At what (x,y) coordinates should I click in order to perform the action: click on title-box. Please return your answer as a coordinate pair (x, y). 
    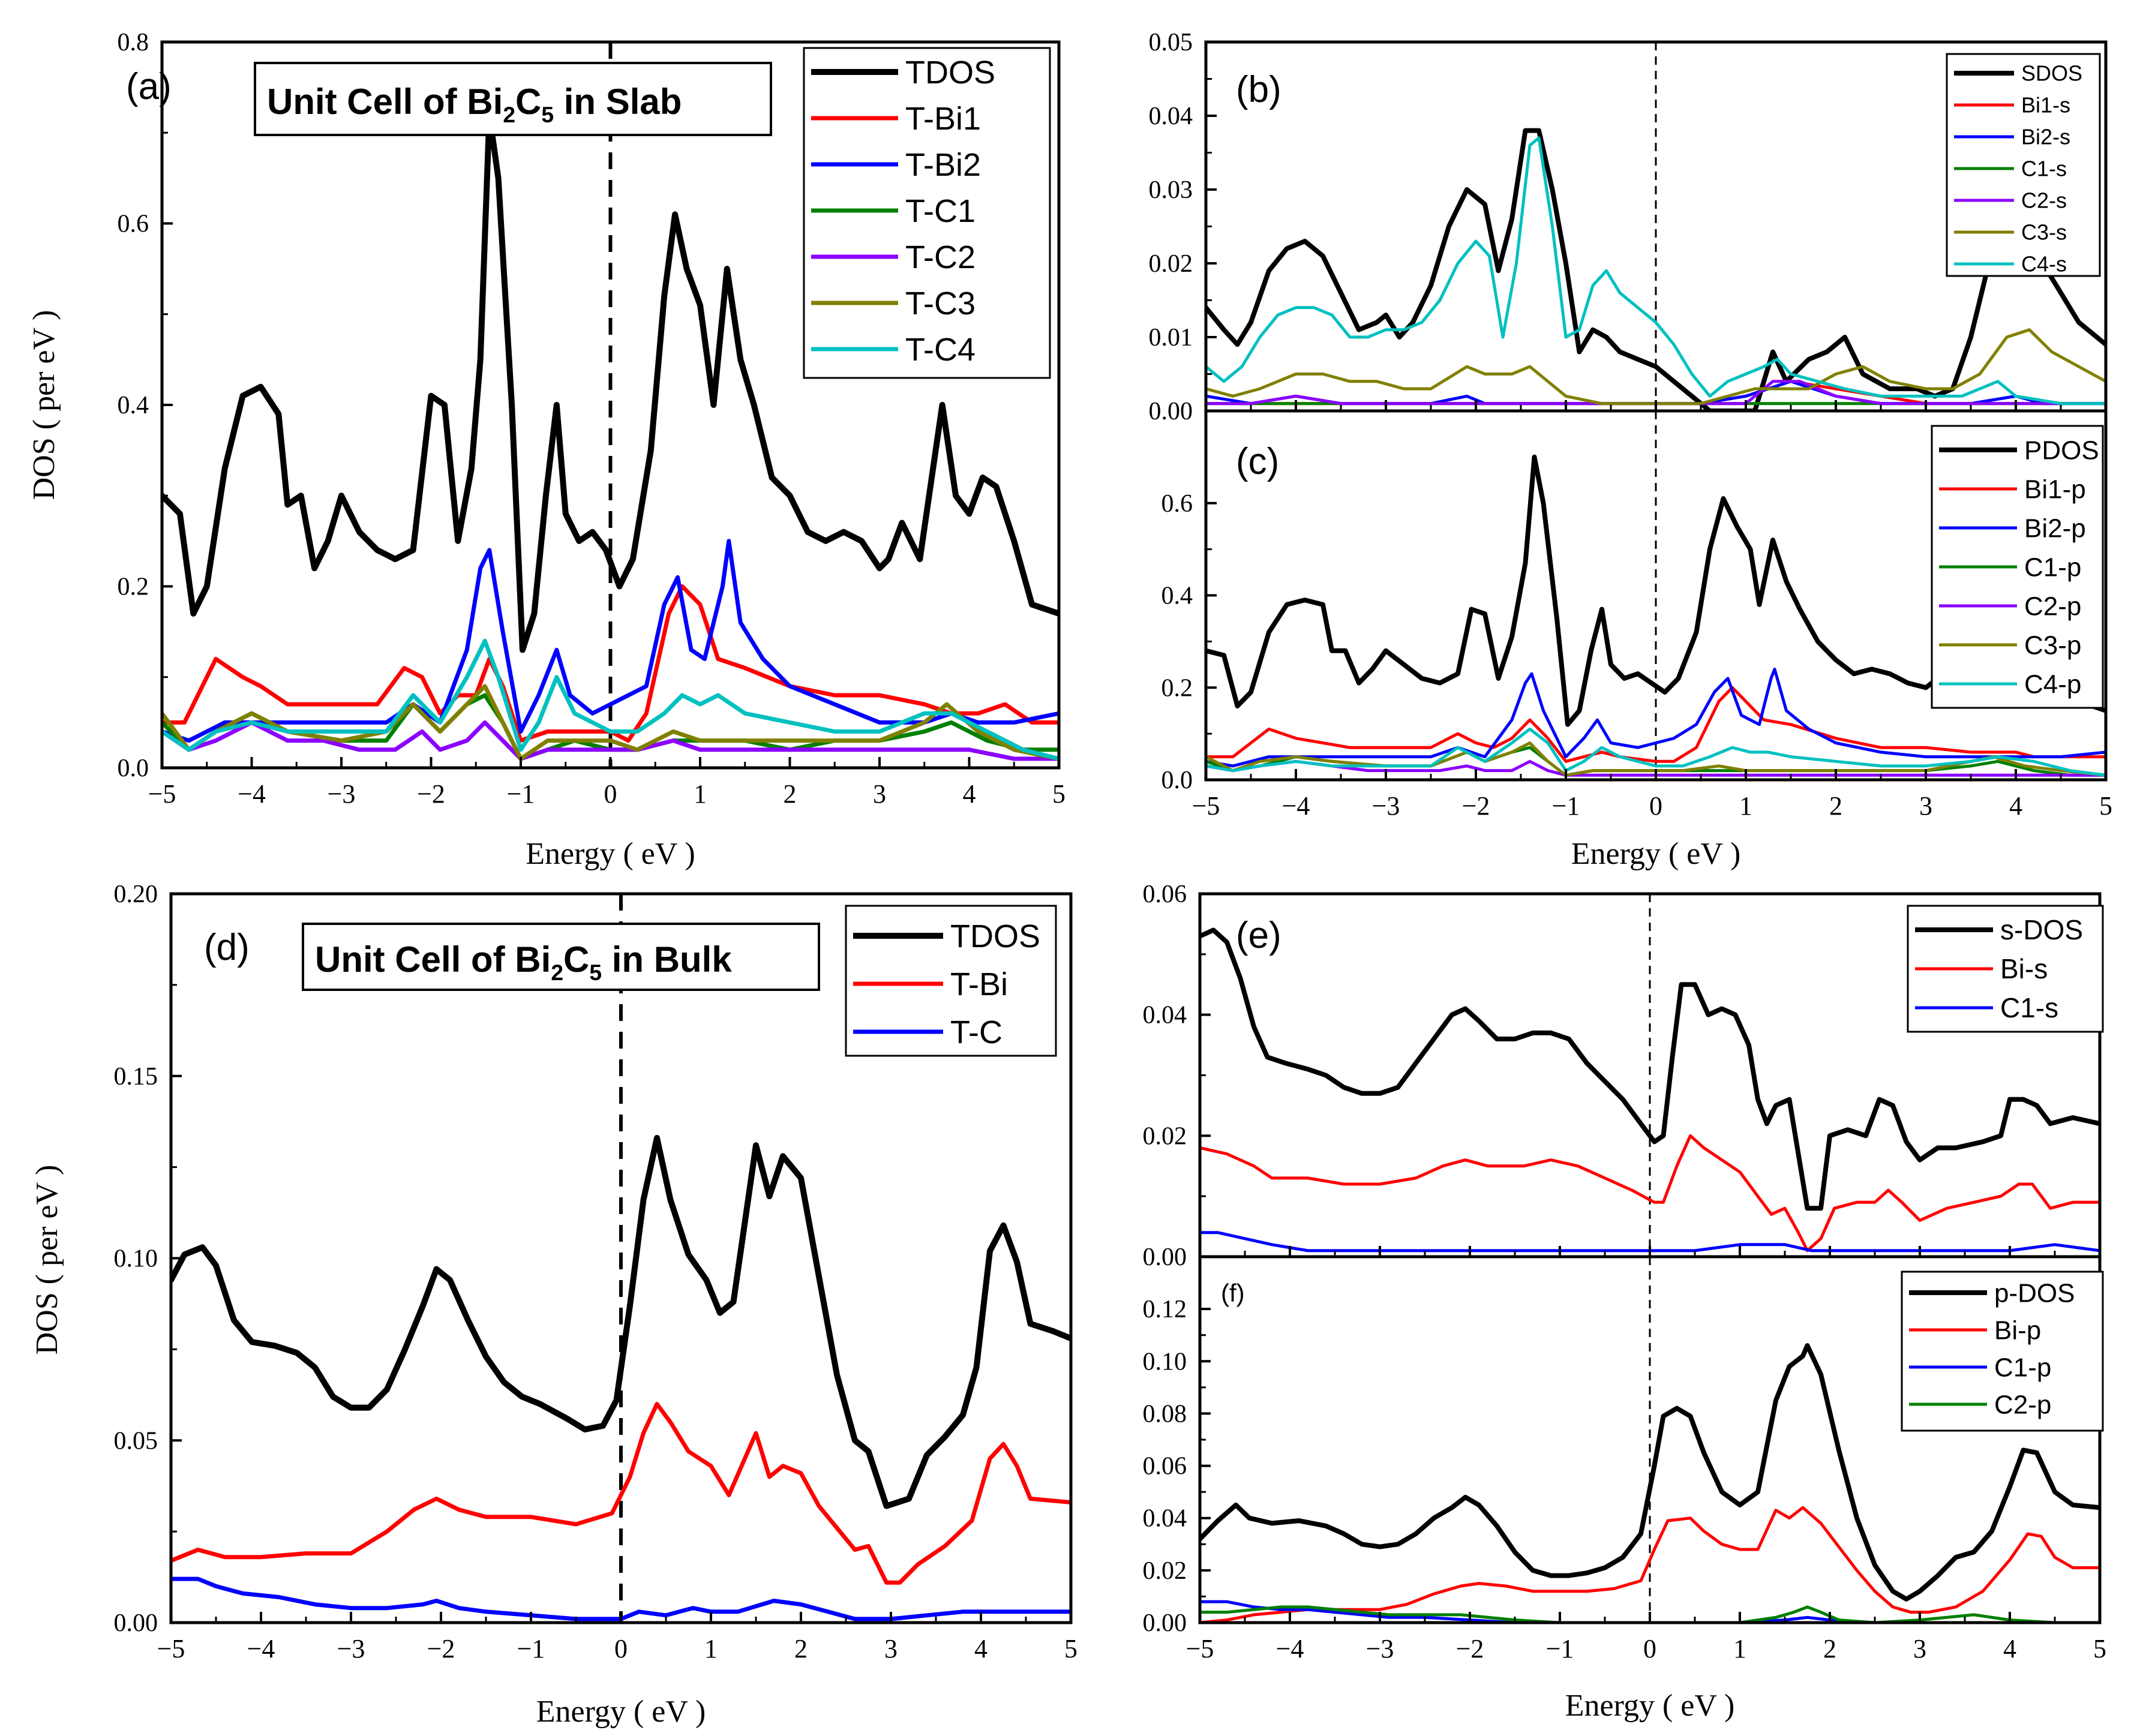
    Looking at the image, I should click on (513, 99).